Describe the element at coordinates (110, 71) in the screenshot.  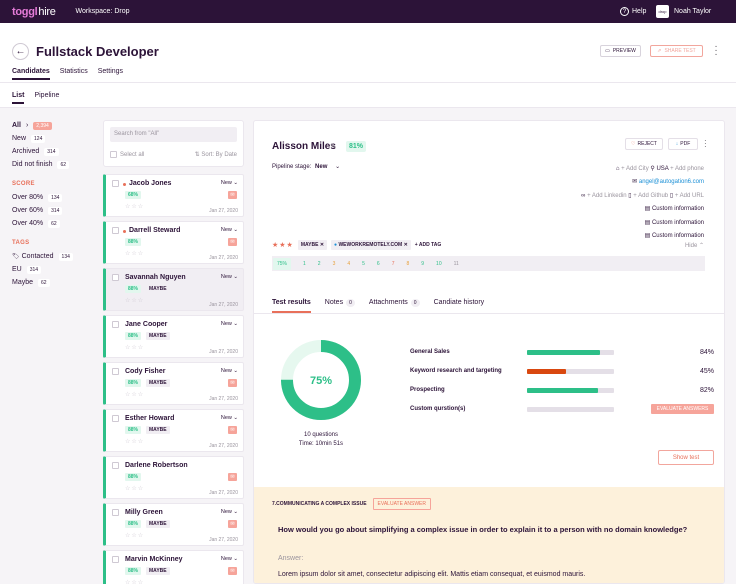
I see `tab-settings: Settings` at that location.